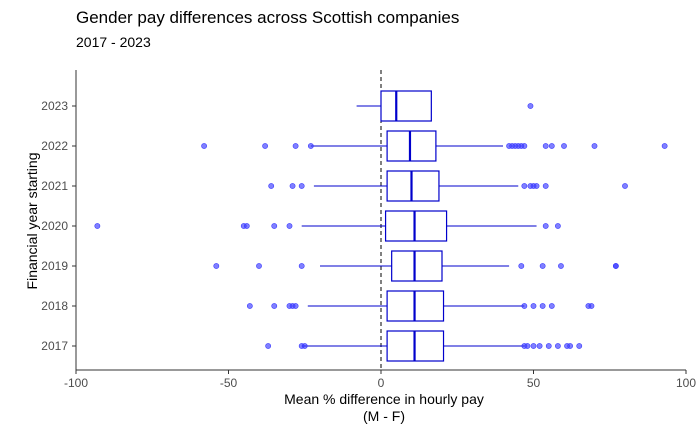 This screenshot has height=432, width=700. Describe the element at coordinates (420, 306) in the screenshot. I see `box-2018` at that location.